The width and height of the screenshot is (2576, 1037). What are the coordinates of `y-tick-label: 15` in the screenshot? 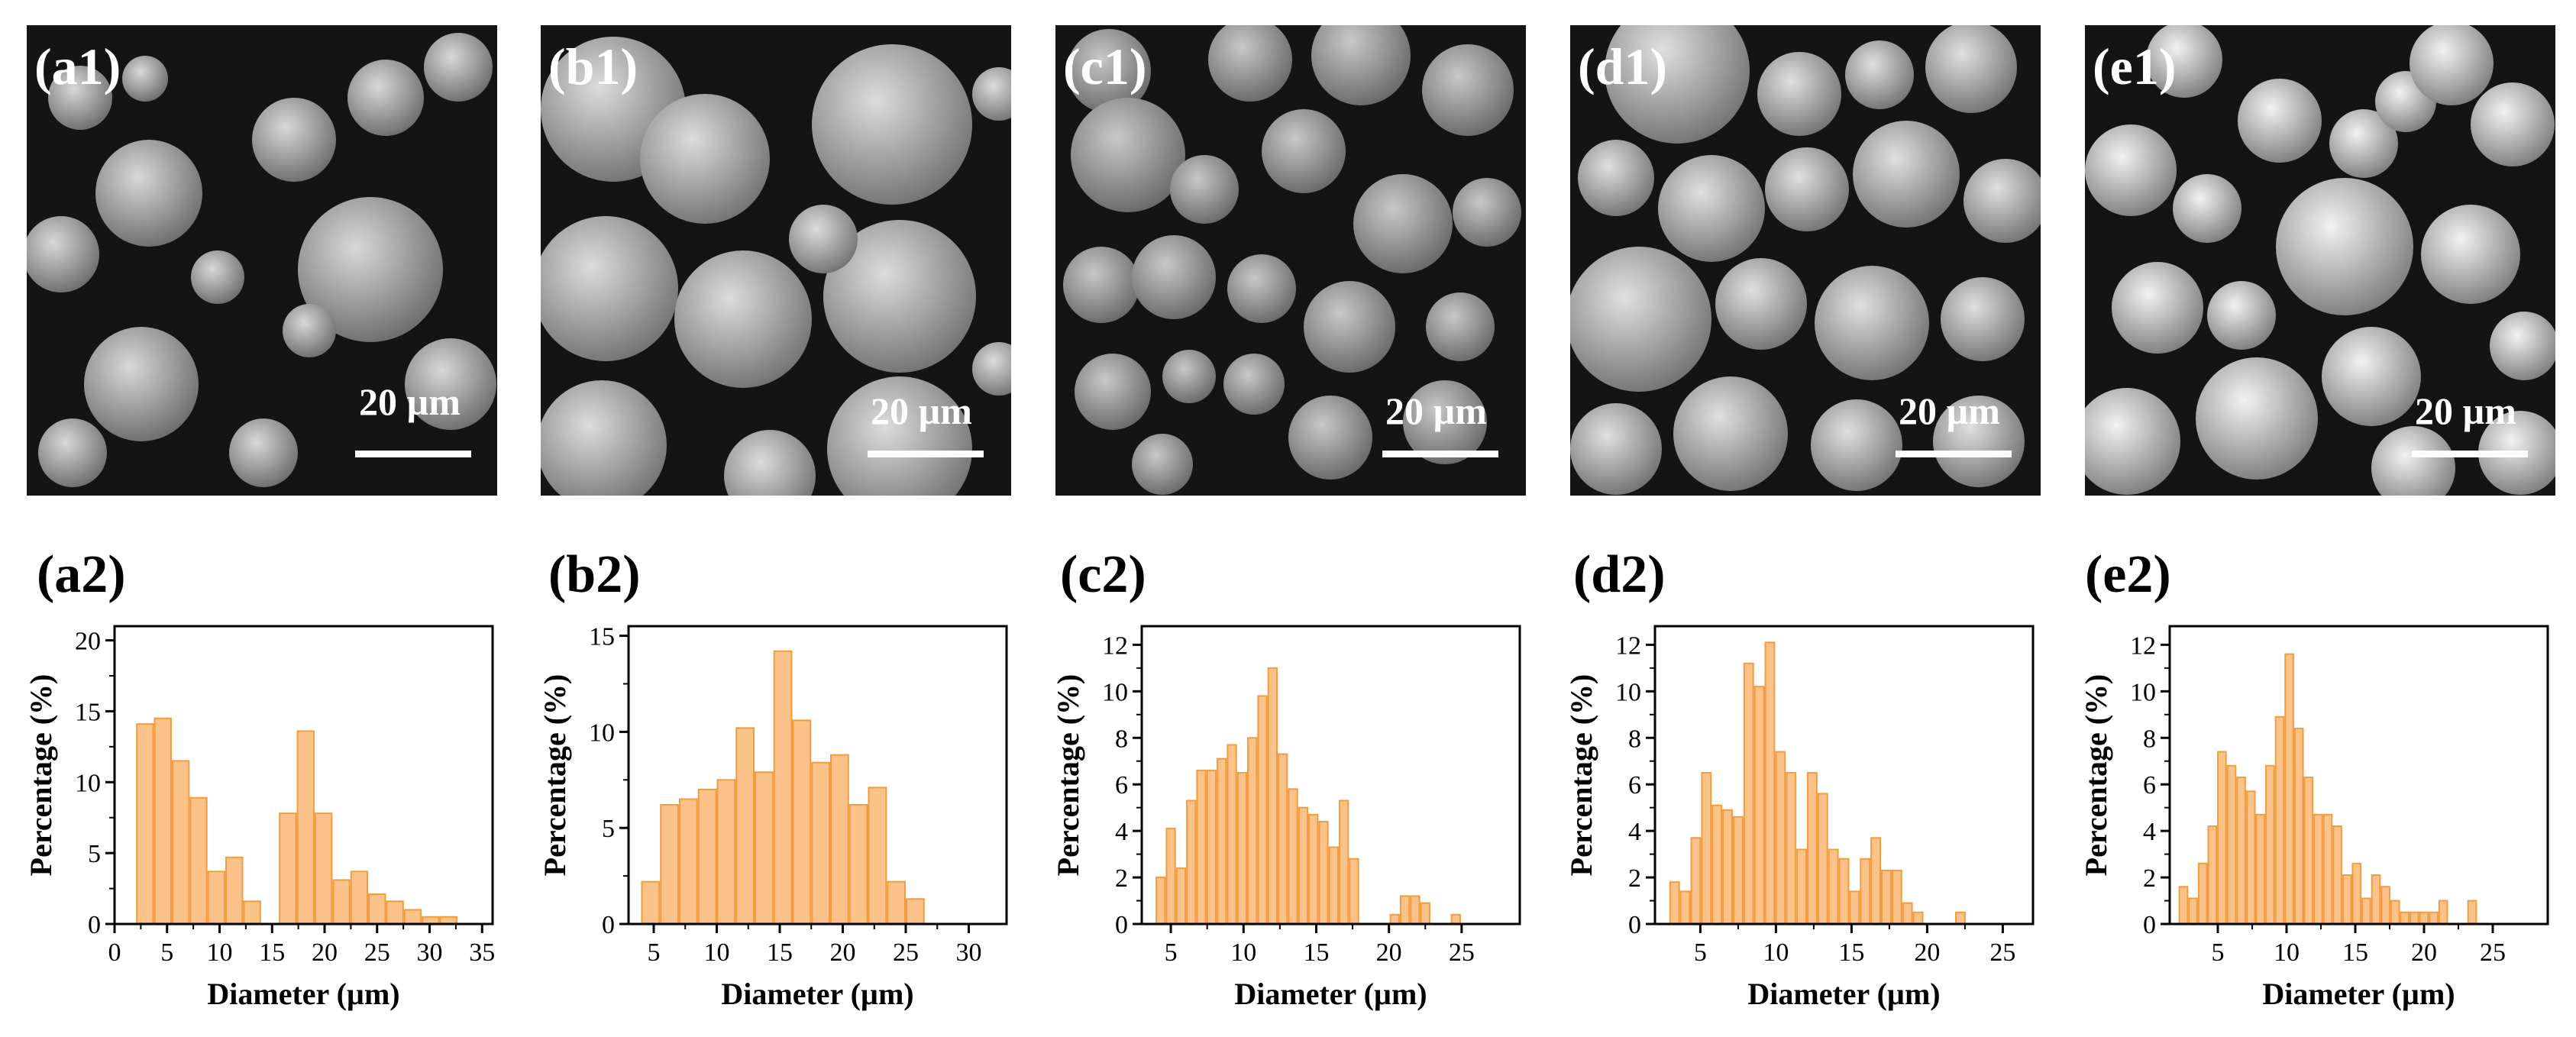 It's located at (88, 712).